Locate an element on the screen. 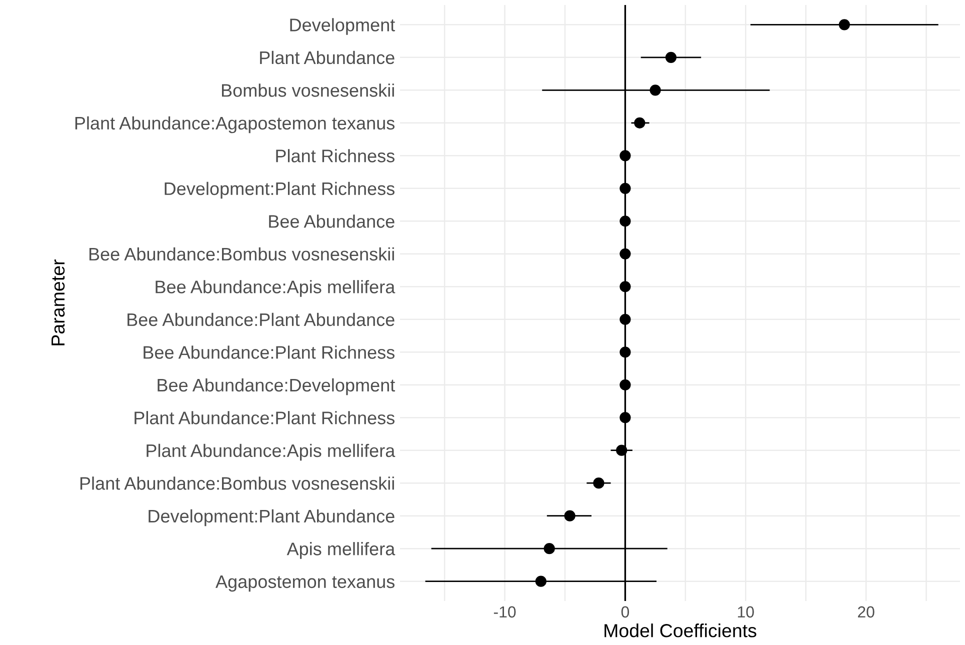  x-tick-label: 20 is located at coordinates (866, 612).